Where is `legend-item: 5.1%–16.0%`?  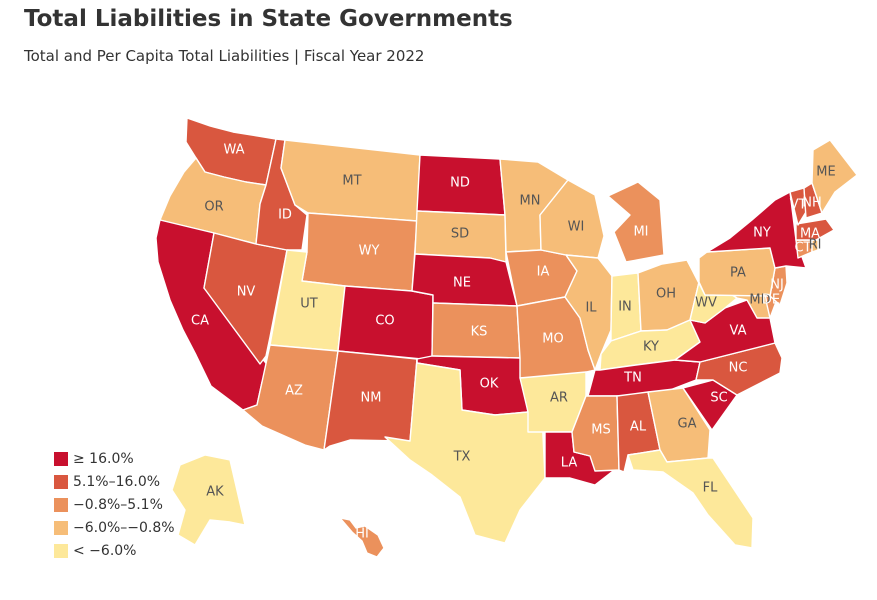 legend-item: 5.1%–16.0% is located at coordinates (114, 481).